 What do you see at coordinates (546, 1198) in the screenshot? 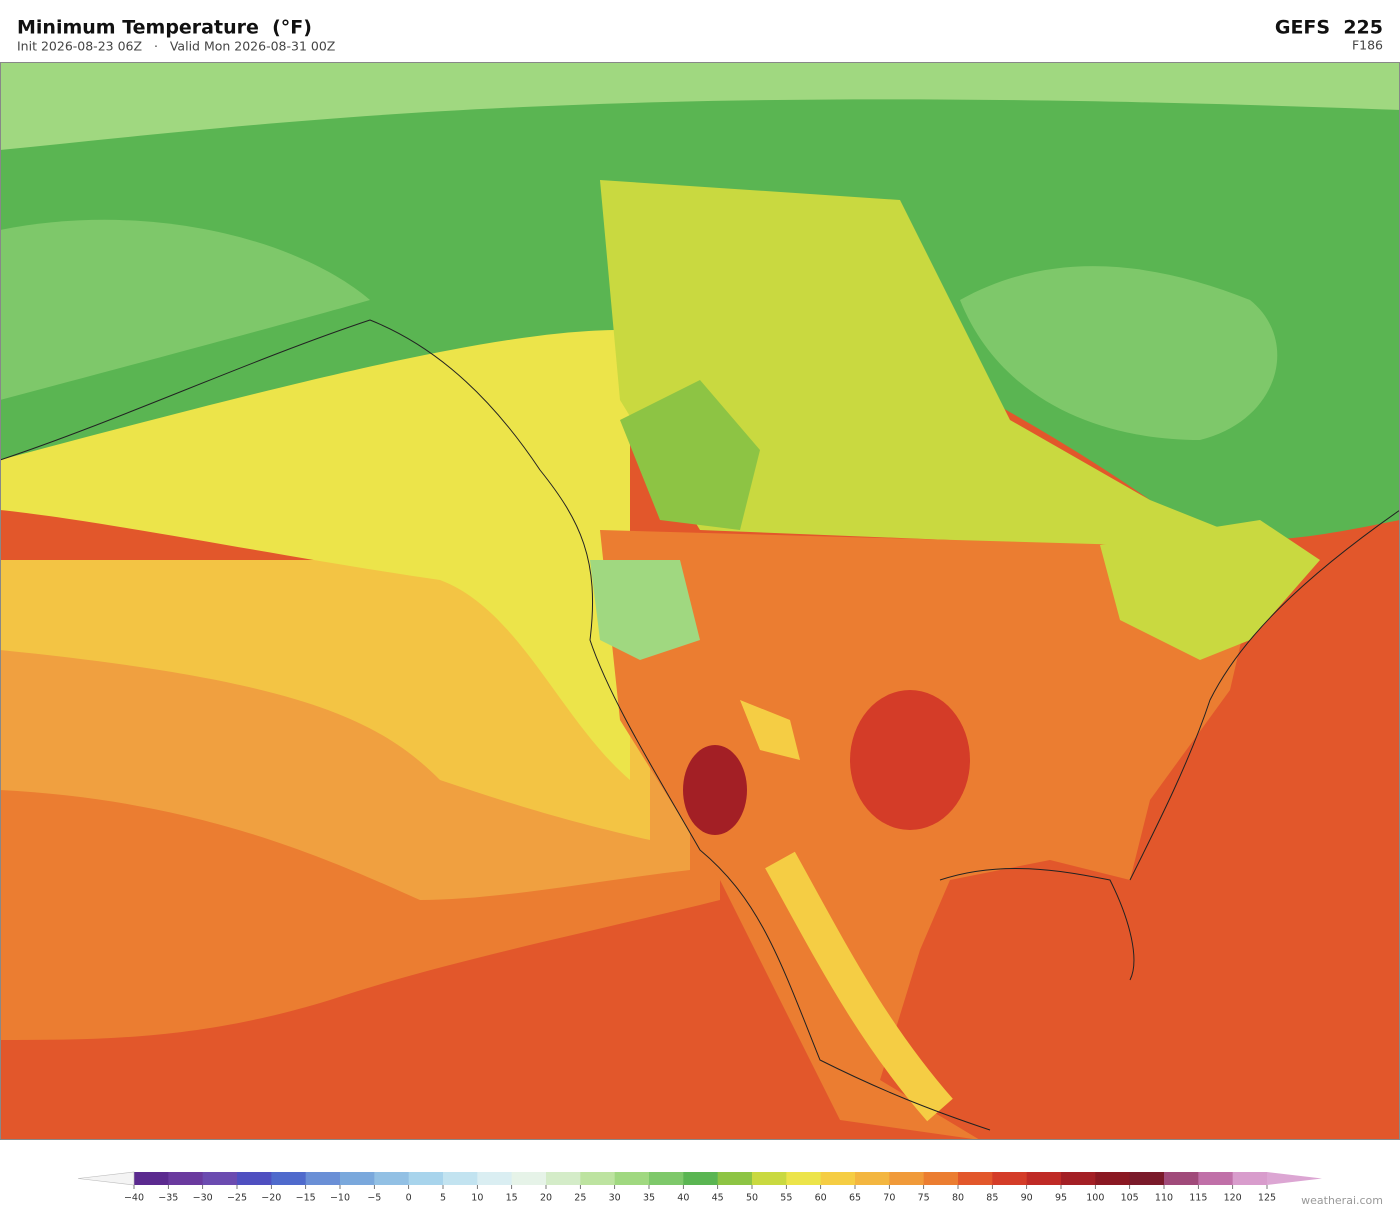
I see `colorbar-tick-label: 20` at bounding box center [546, 1198].